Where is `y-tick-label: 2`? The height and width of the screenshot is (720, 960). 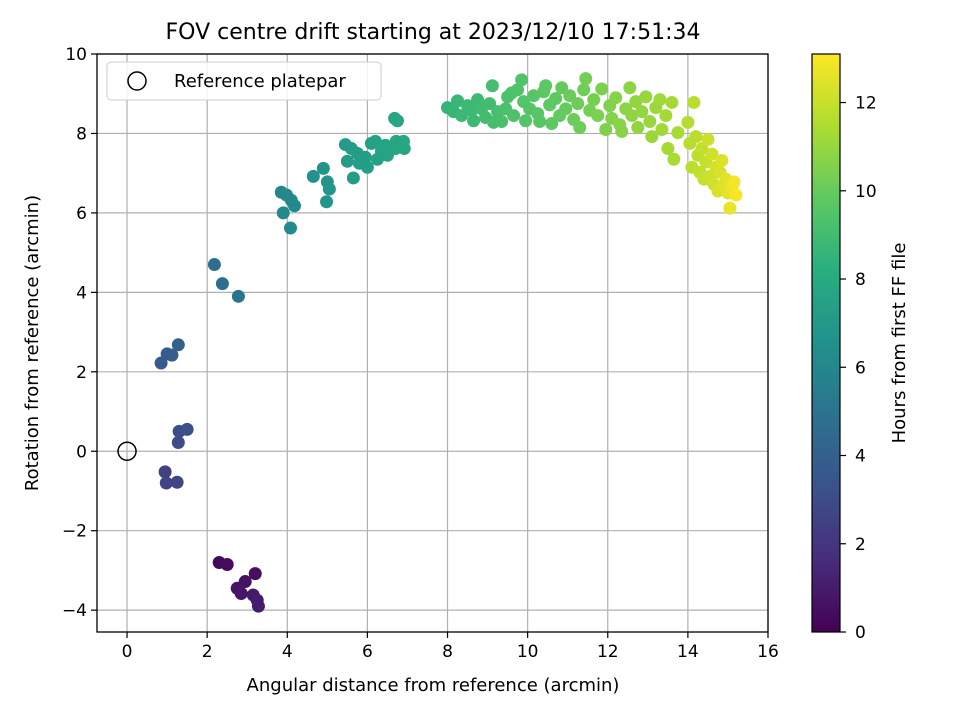
y-tick-label: 2 is located at coordinates (81, 373).